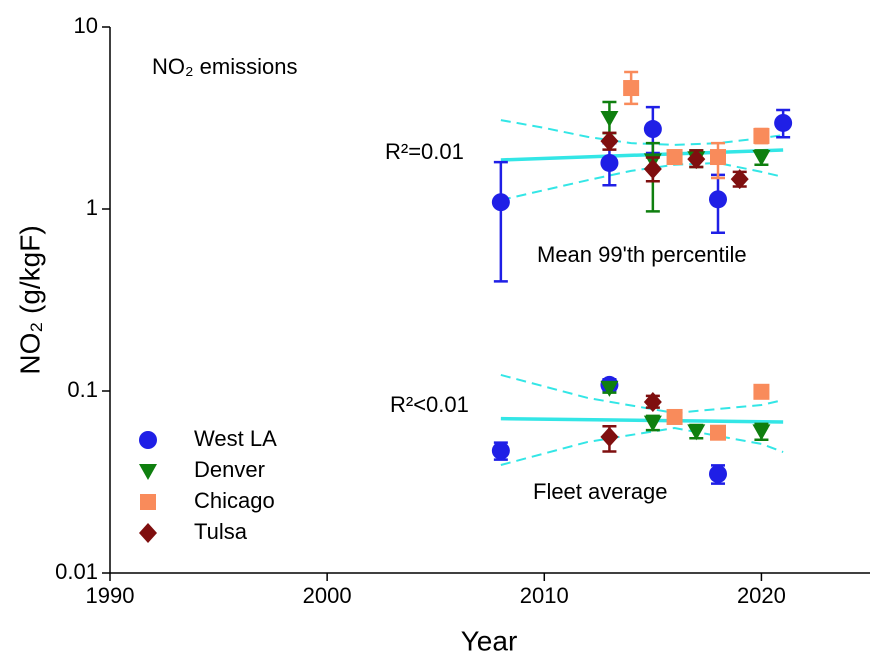  Describe the element at coordinates (221, 531) in the screenshot. I see `legend-label: Tulsa` at that location.